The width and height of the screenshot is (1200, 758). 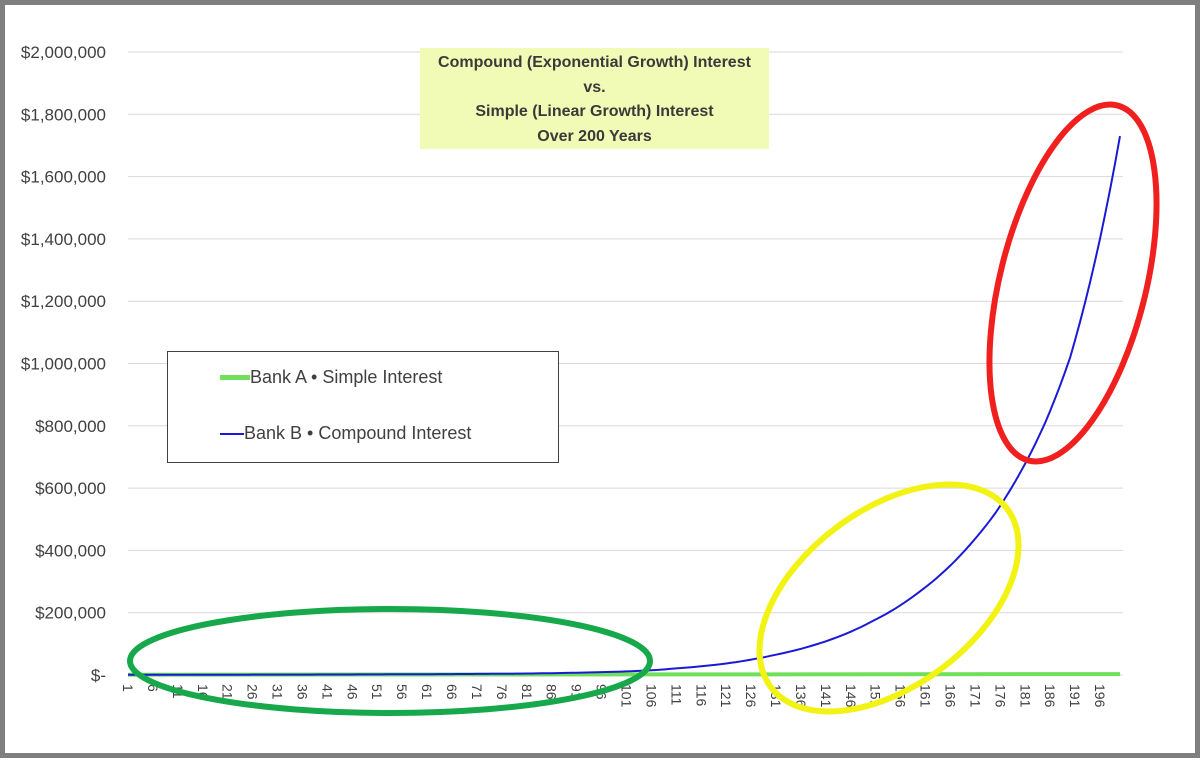 I want to click on x-tick-label: 41, so click(x=327, y=692).